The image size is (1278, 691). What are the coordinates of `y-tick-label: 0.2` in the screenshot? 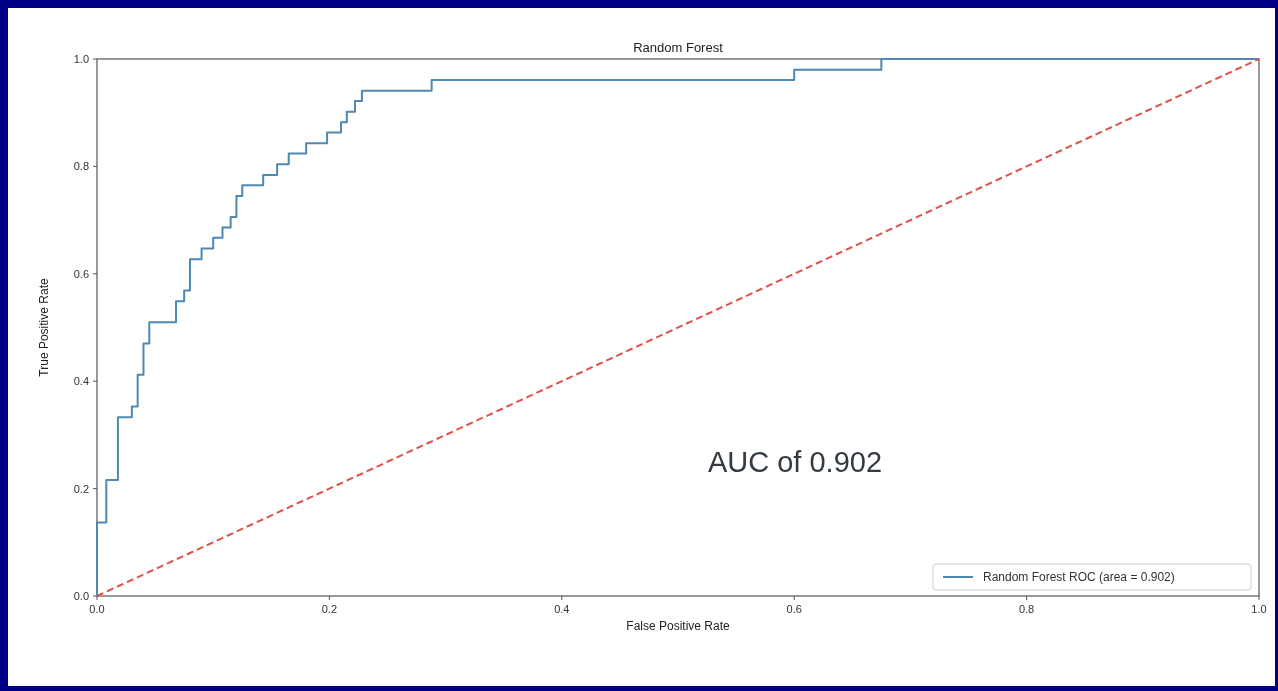 It's located at (81, 488).